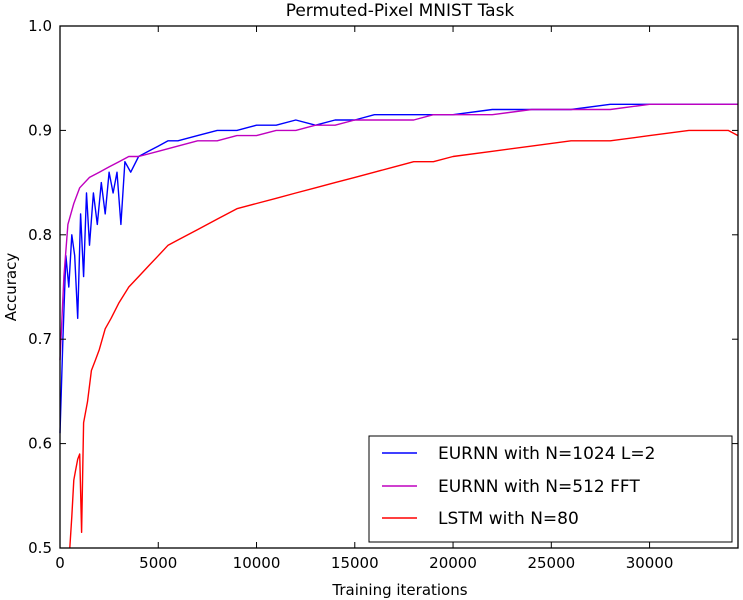  I want to click on y-axis-label: Accuracy, so click(11, 287).